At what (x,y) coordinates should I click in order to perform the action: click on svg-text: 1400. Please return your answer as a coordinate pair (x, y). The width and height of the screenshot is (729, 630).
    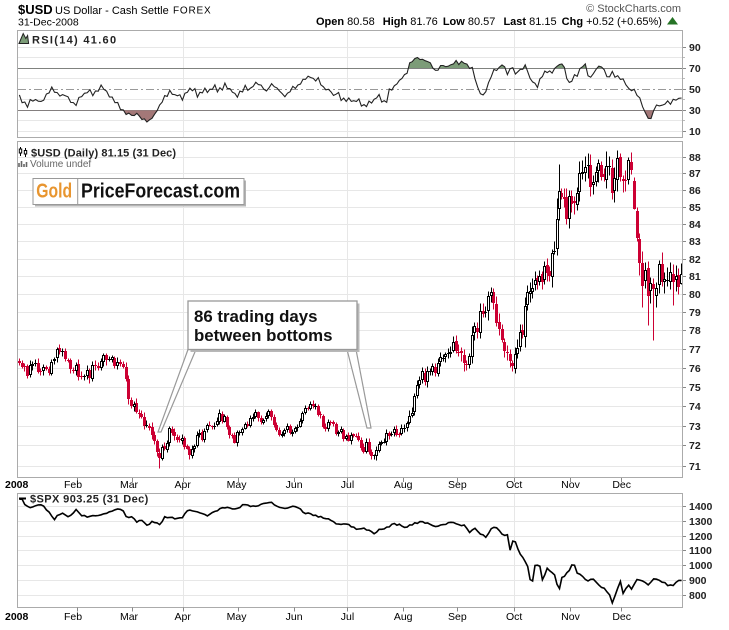
    Looking at the image, I should click on (701, 507).